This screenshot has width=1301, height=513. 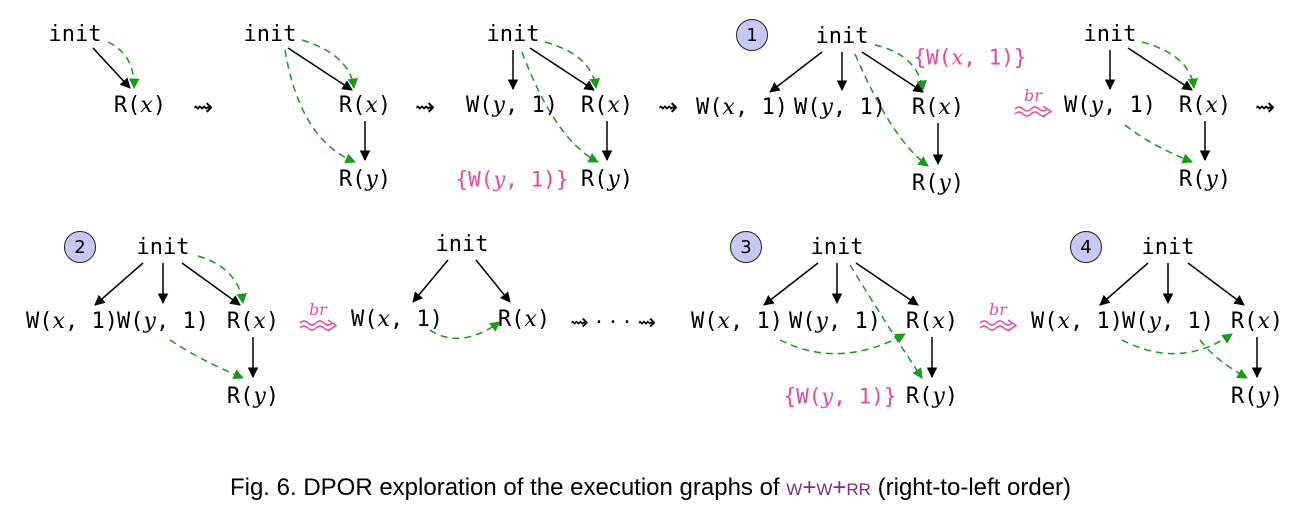 I want to click on step-badge: 1, so click(x=752, y=35).